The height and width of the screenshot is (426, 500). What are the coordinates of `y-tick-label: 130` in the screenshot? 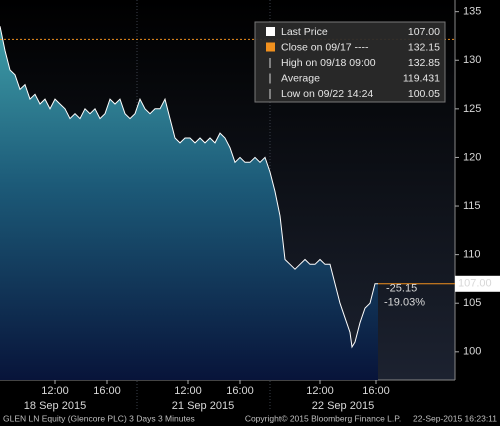 It's located at (472, 60).